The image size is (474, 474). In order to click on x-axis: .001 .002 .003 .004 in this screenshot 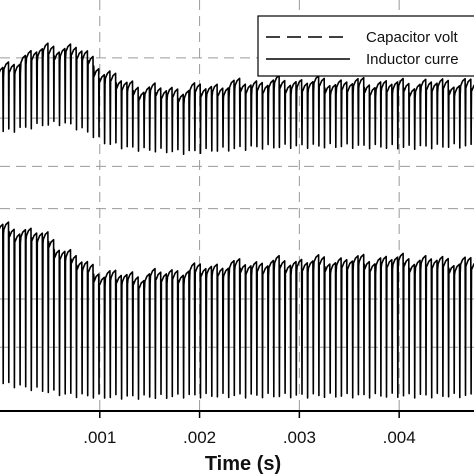, I will do `click(249, 428)`.